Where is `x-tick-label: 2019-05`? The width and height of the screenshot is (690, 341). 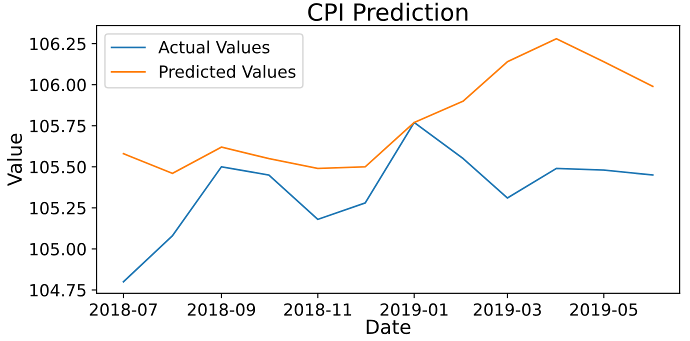
x-tick-label: 2019-05 is located at coordinates (604, 309).